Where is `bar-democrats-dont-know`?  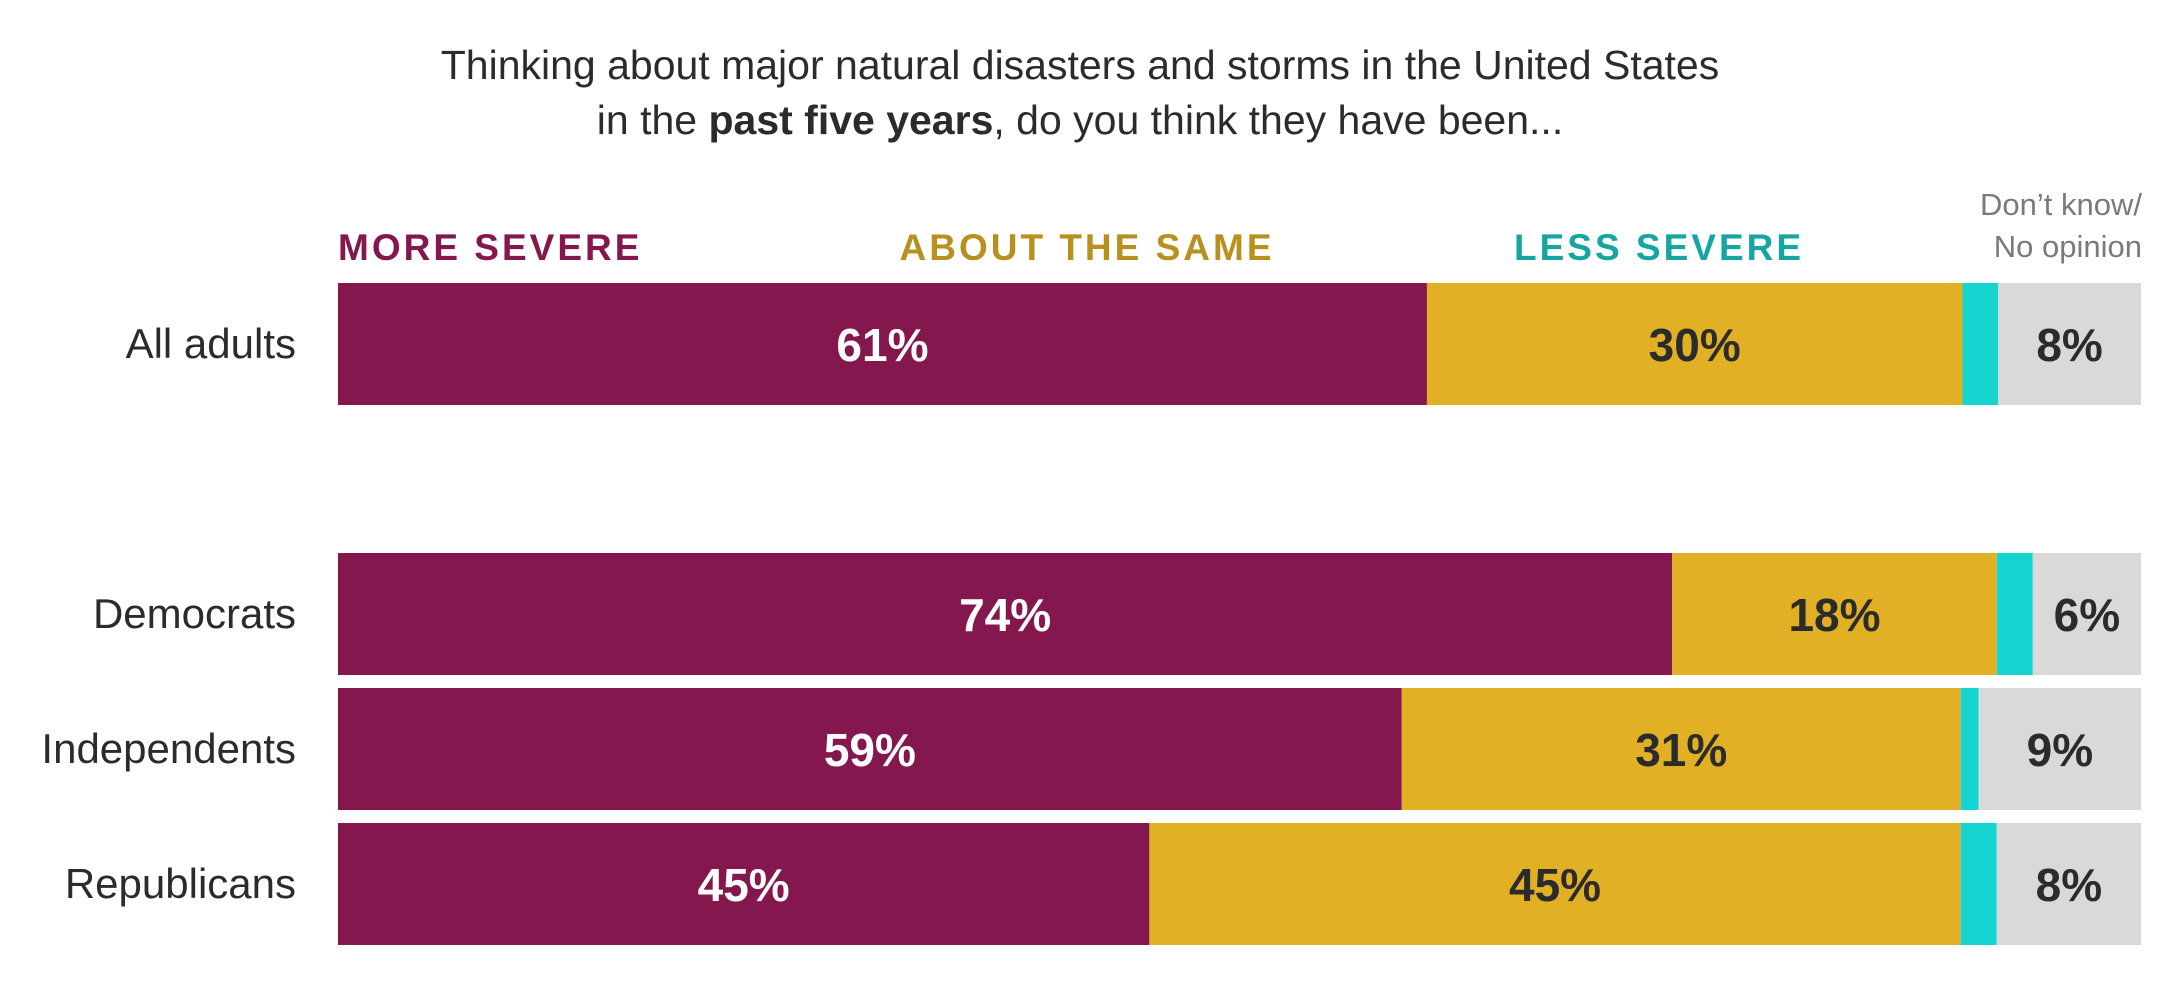 bar-democrats-dont-know is located at coordinates (2086, 614).